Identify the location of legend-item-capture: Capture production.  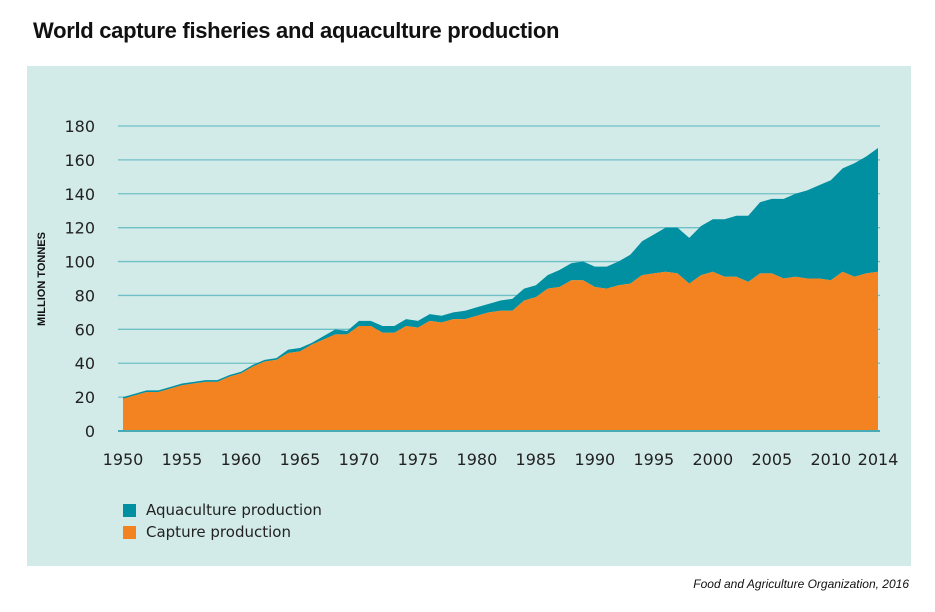
(207, 532).